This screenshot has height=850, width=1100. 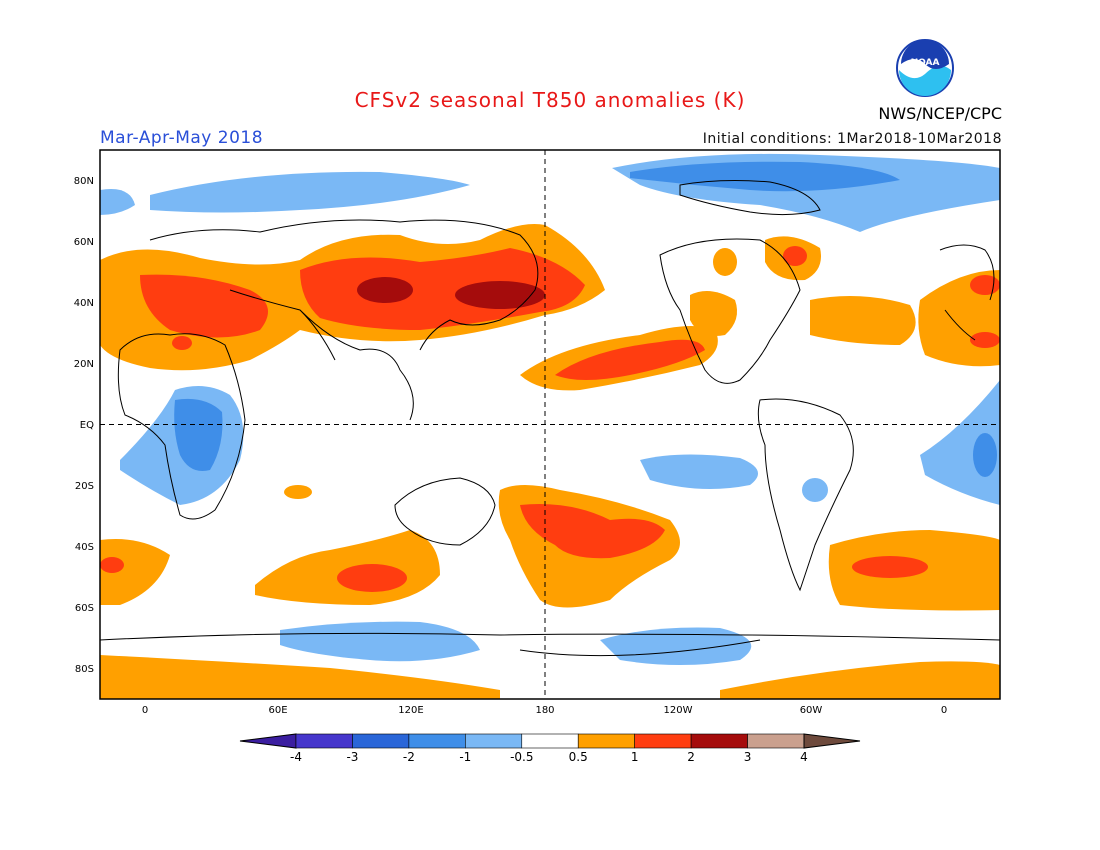 What do you see at coordinates (714, 313) in the screenshot?
I see `w-us-warm-anomaly` at bounding box center [714, 313].